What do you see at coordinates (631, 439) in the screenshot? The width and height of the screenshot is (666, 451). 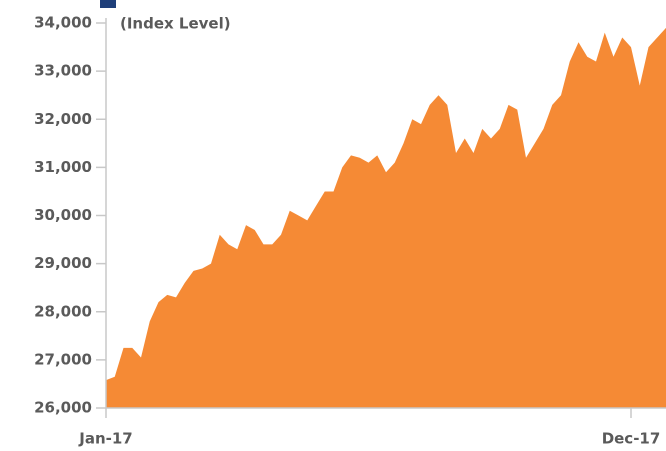 I see `x-tick-label: Dec-17` at bounding box center [631, 439].